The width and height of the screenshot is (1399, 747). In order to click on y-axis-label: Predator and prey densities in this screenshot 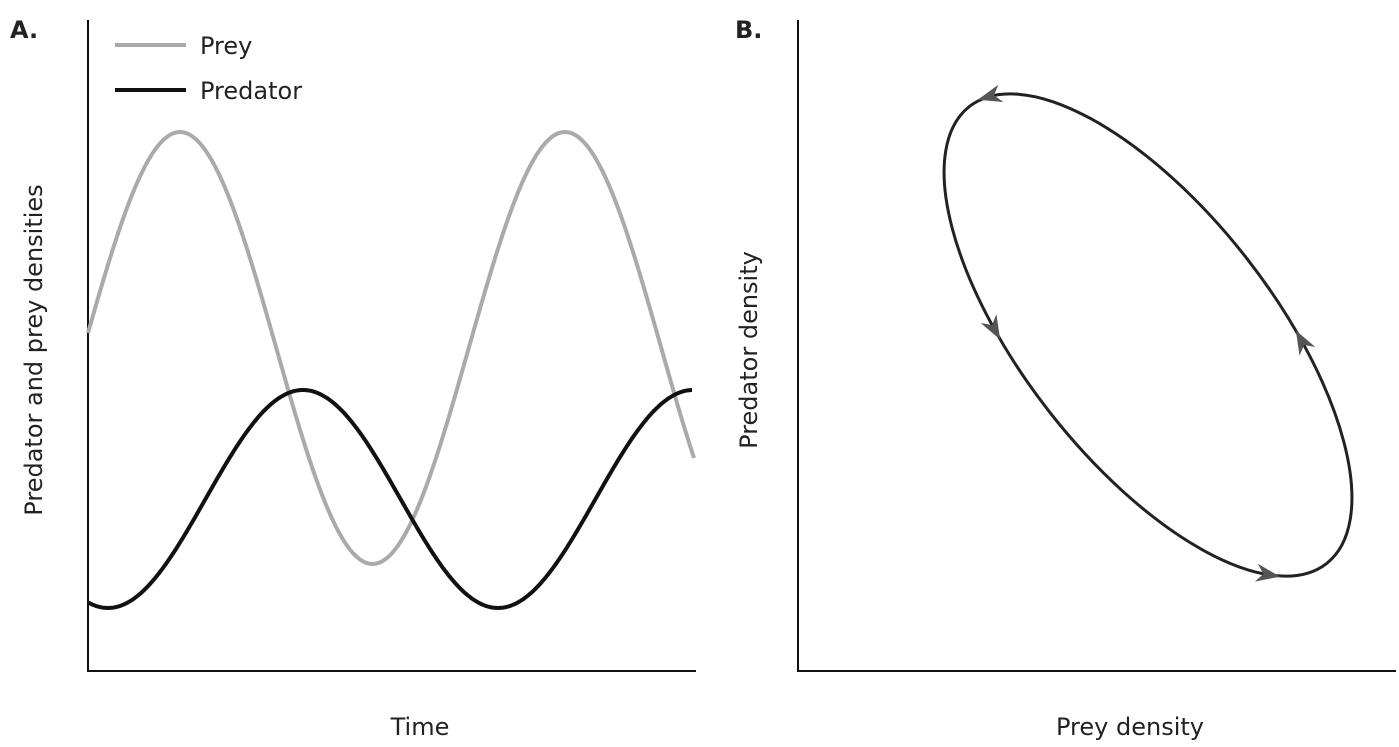, I will do `click(34, 349)`.